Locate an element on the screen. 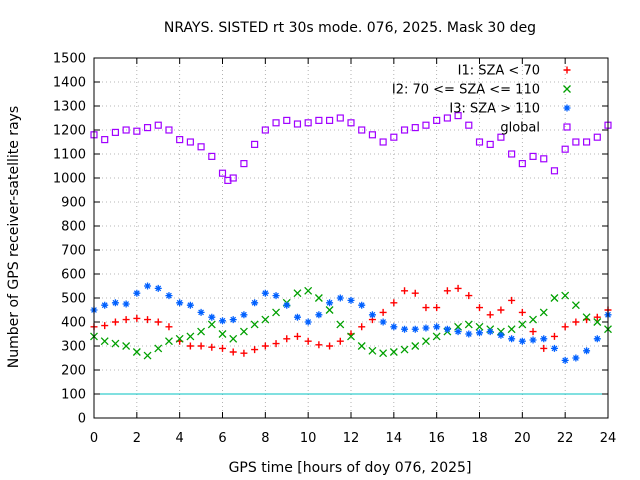  y-tick-label-0: 0 is located at coordinates (82, 419).